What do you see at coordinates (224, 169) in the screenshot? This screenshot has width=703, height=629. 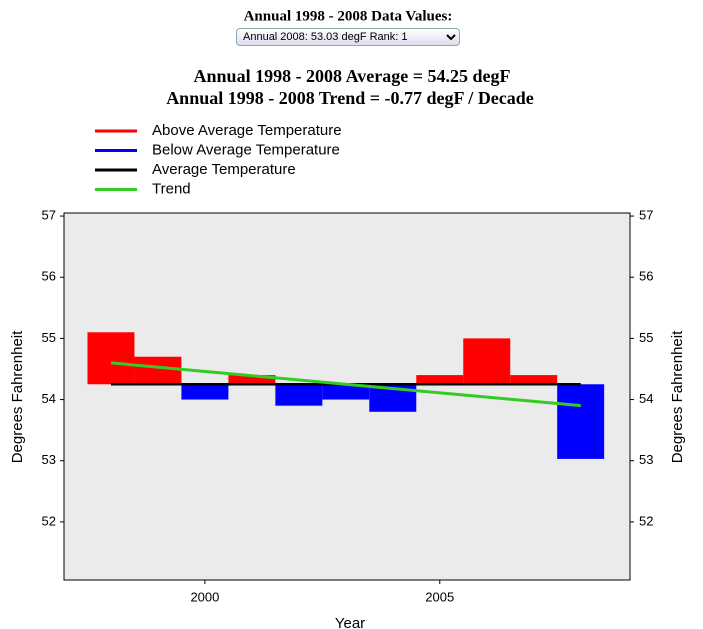 I see `legend-label: Average Temperature` at bounding box center [224, 169].